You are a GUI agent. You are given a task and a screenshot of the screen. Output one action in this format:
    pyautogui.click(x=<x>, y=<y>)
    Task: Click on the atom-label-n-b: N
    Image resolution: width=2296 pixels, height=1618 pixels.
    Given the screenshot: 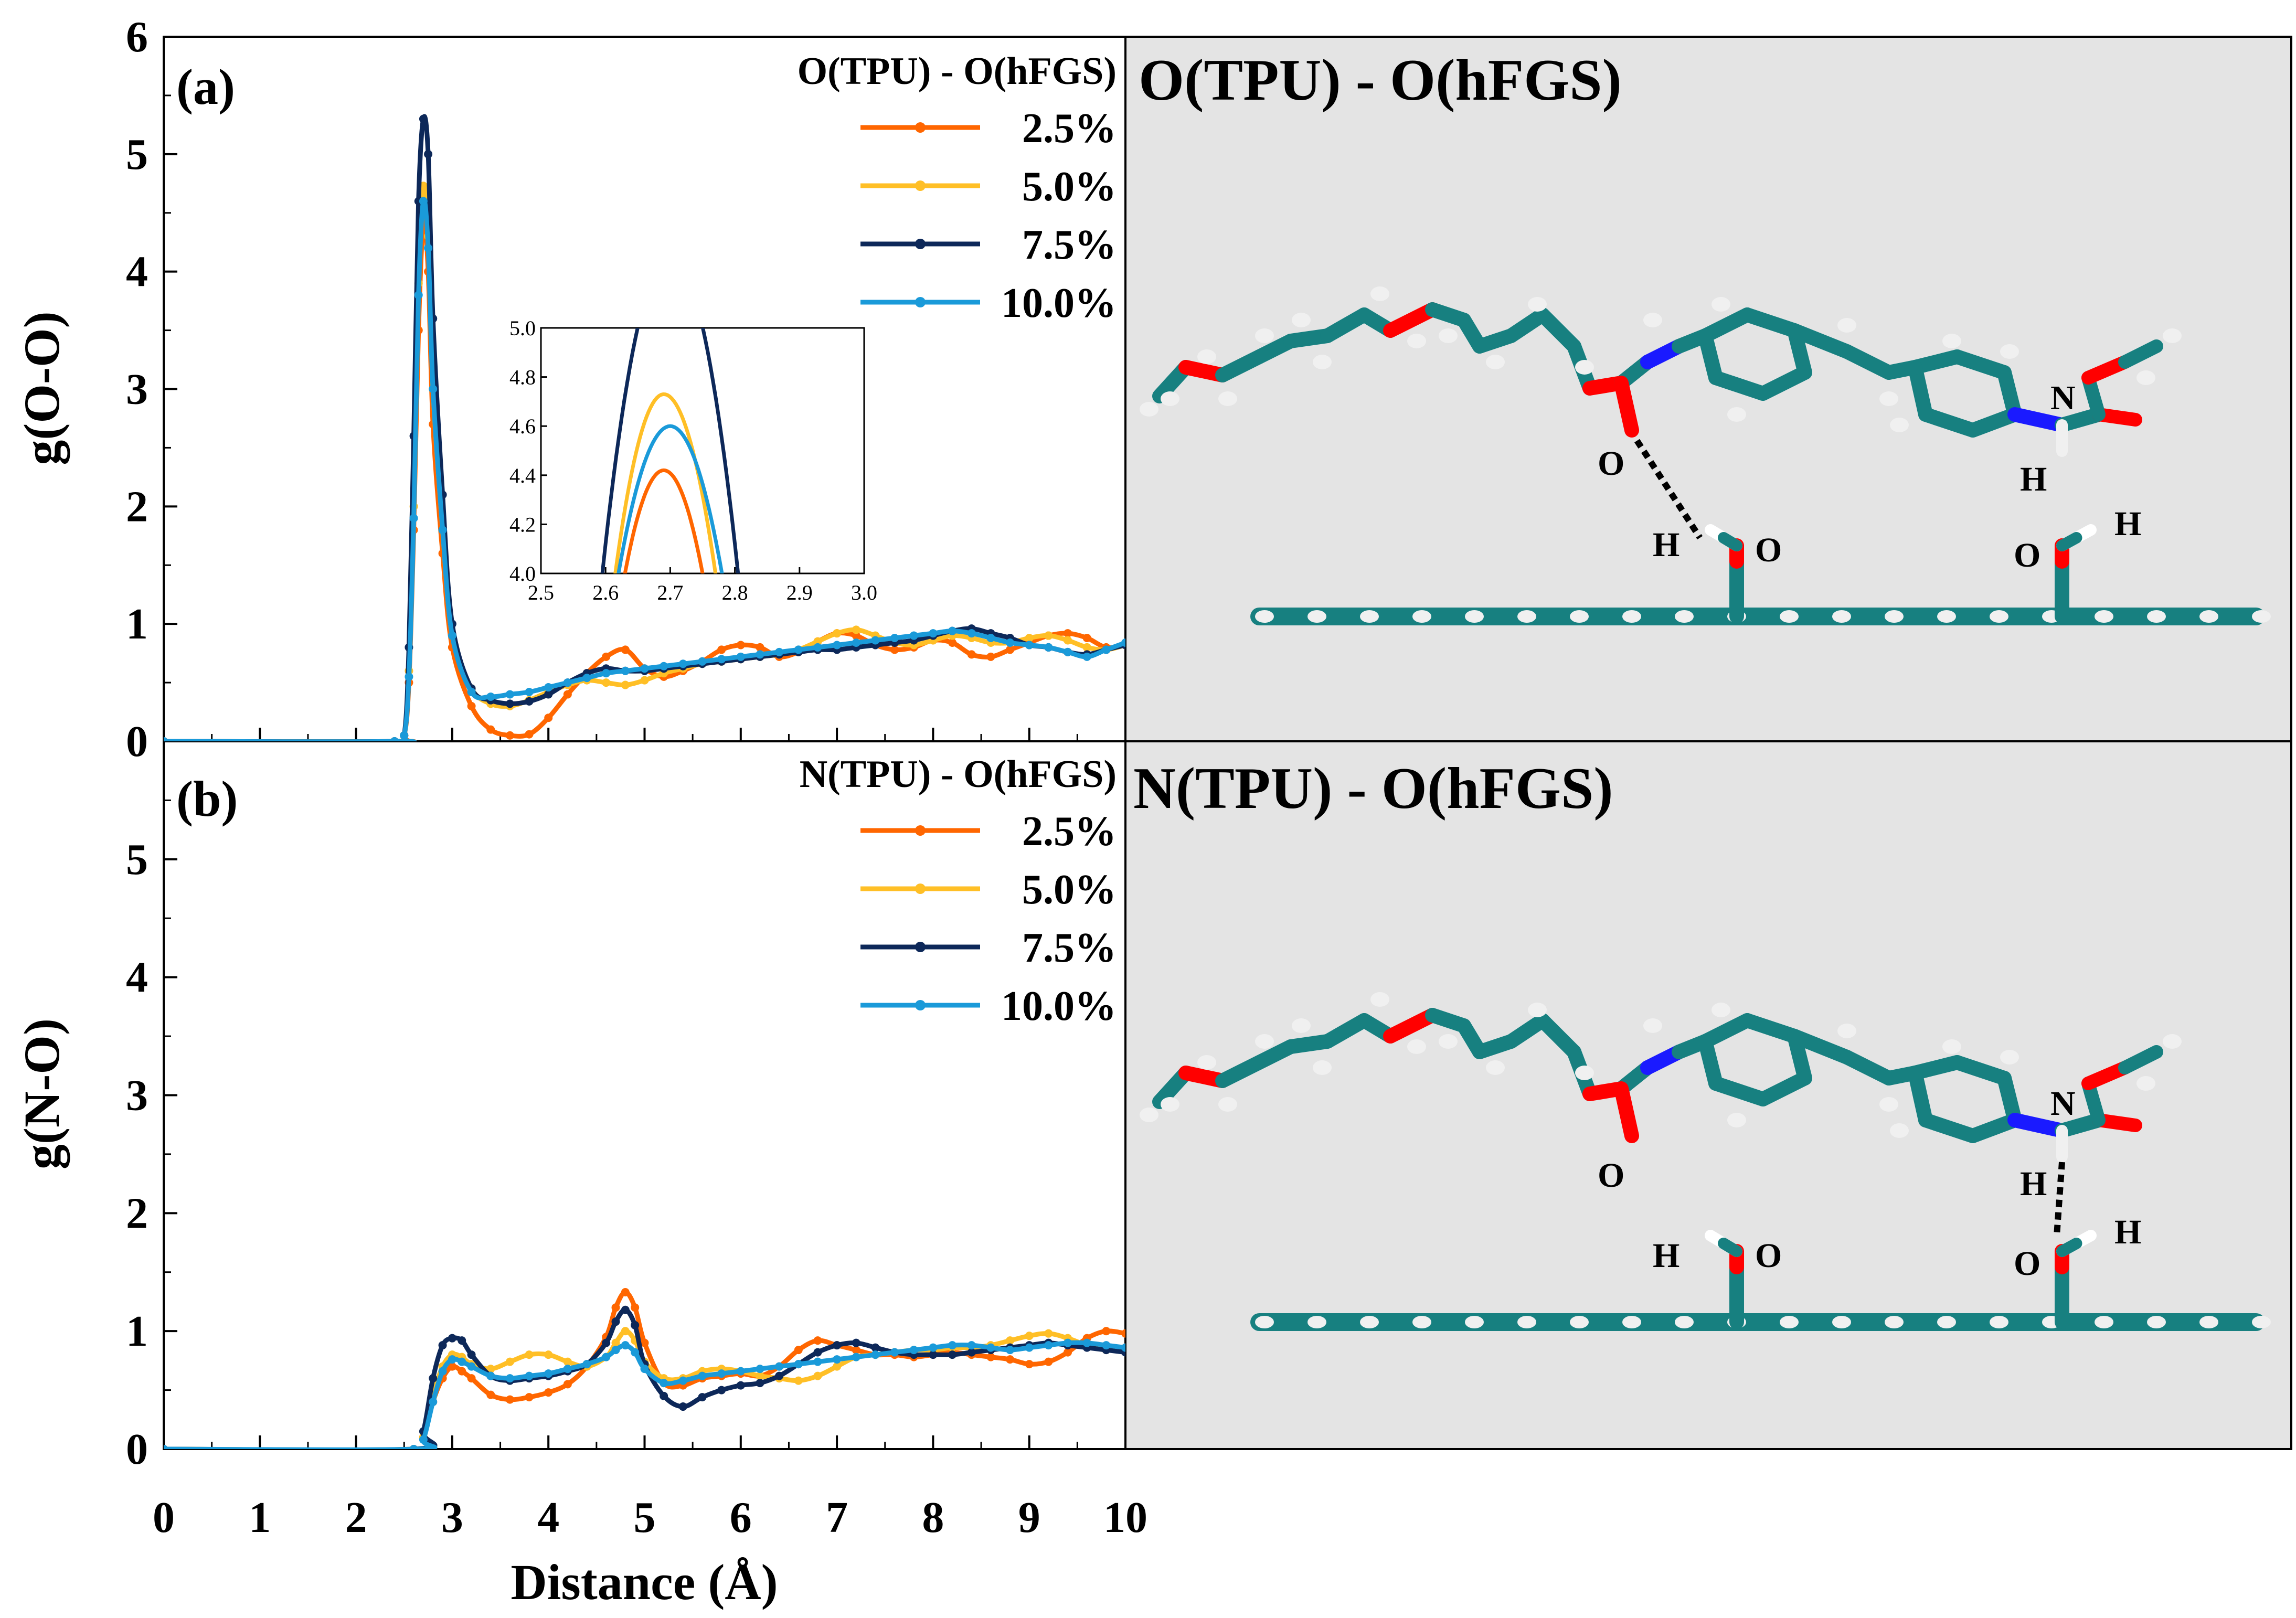 What is the action you would take?
    pyautogui.click(x=2063, y=1103)
    